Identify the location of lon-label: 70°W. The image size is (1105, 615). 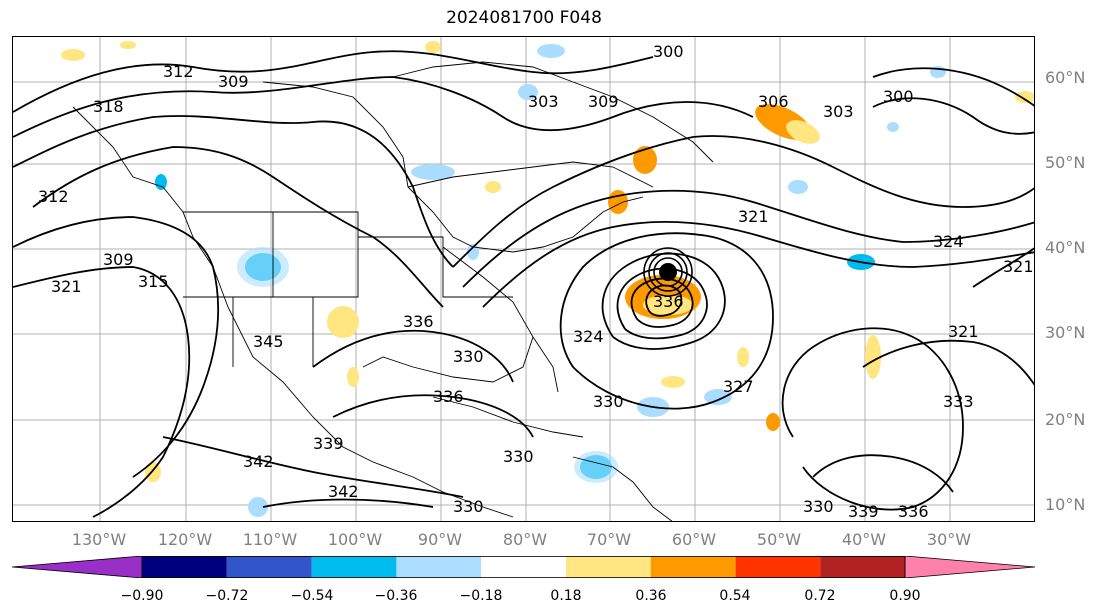
(609, 539).